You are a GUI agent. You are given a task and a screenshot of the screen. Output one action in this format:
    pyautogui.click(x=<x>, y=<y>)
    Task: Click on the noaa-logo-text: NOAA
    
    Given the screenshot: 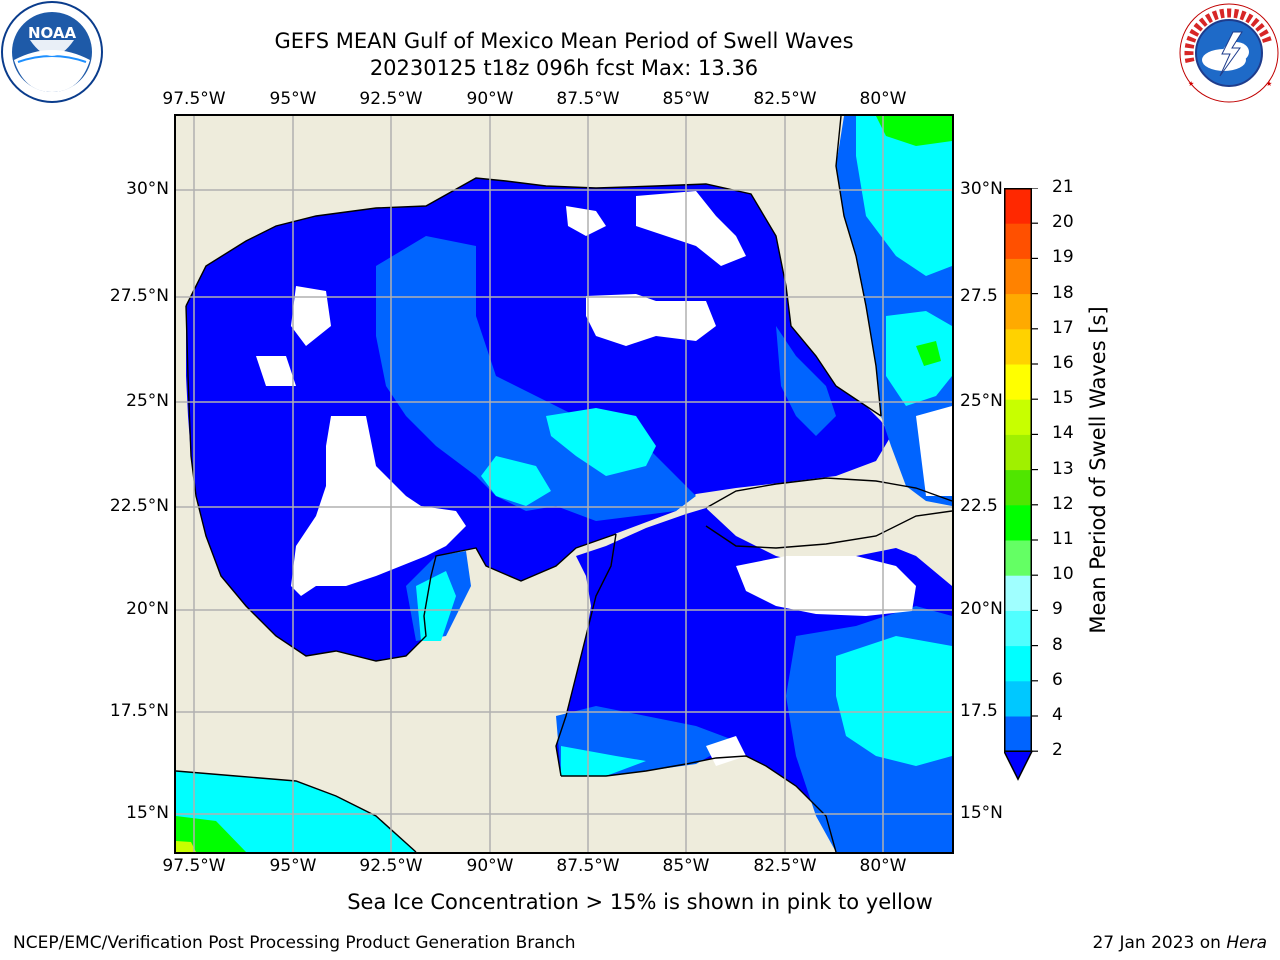 What is the action you would take?
    pyautogui.click(x=52, y=33)
    